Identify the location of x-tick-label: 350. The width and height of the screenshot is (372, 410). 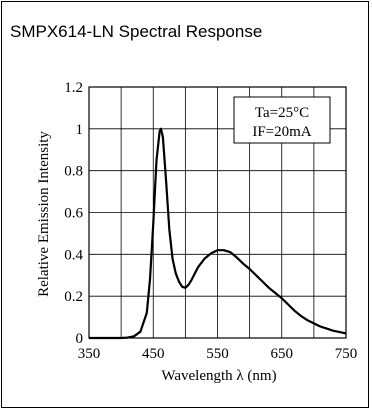
(89, 354).